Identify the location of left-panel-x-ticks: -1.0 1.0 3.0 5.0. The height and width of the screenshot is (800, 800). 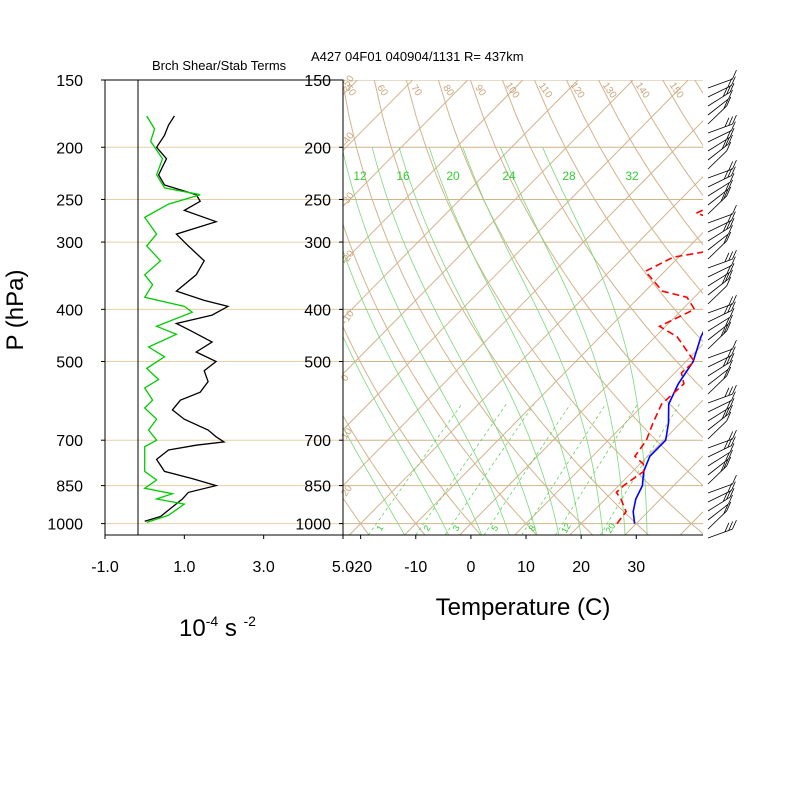
(222, 555).